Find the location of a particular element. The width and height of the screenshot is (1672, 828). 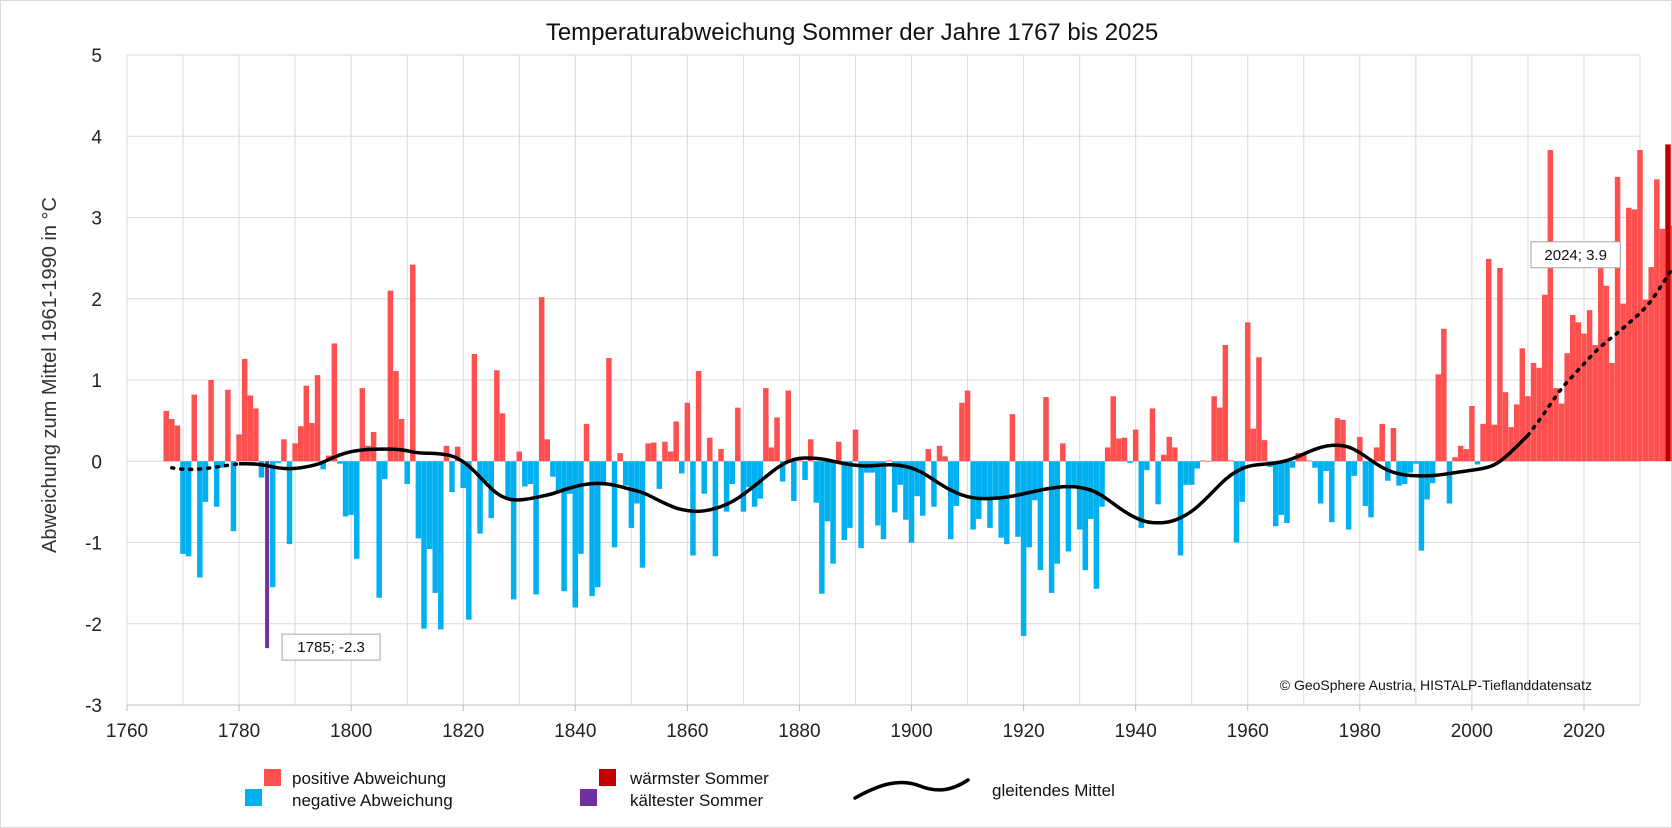

bar-1966 is located at coordinates (1281, 488).